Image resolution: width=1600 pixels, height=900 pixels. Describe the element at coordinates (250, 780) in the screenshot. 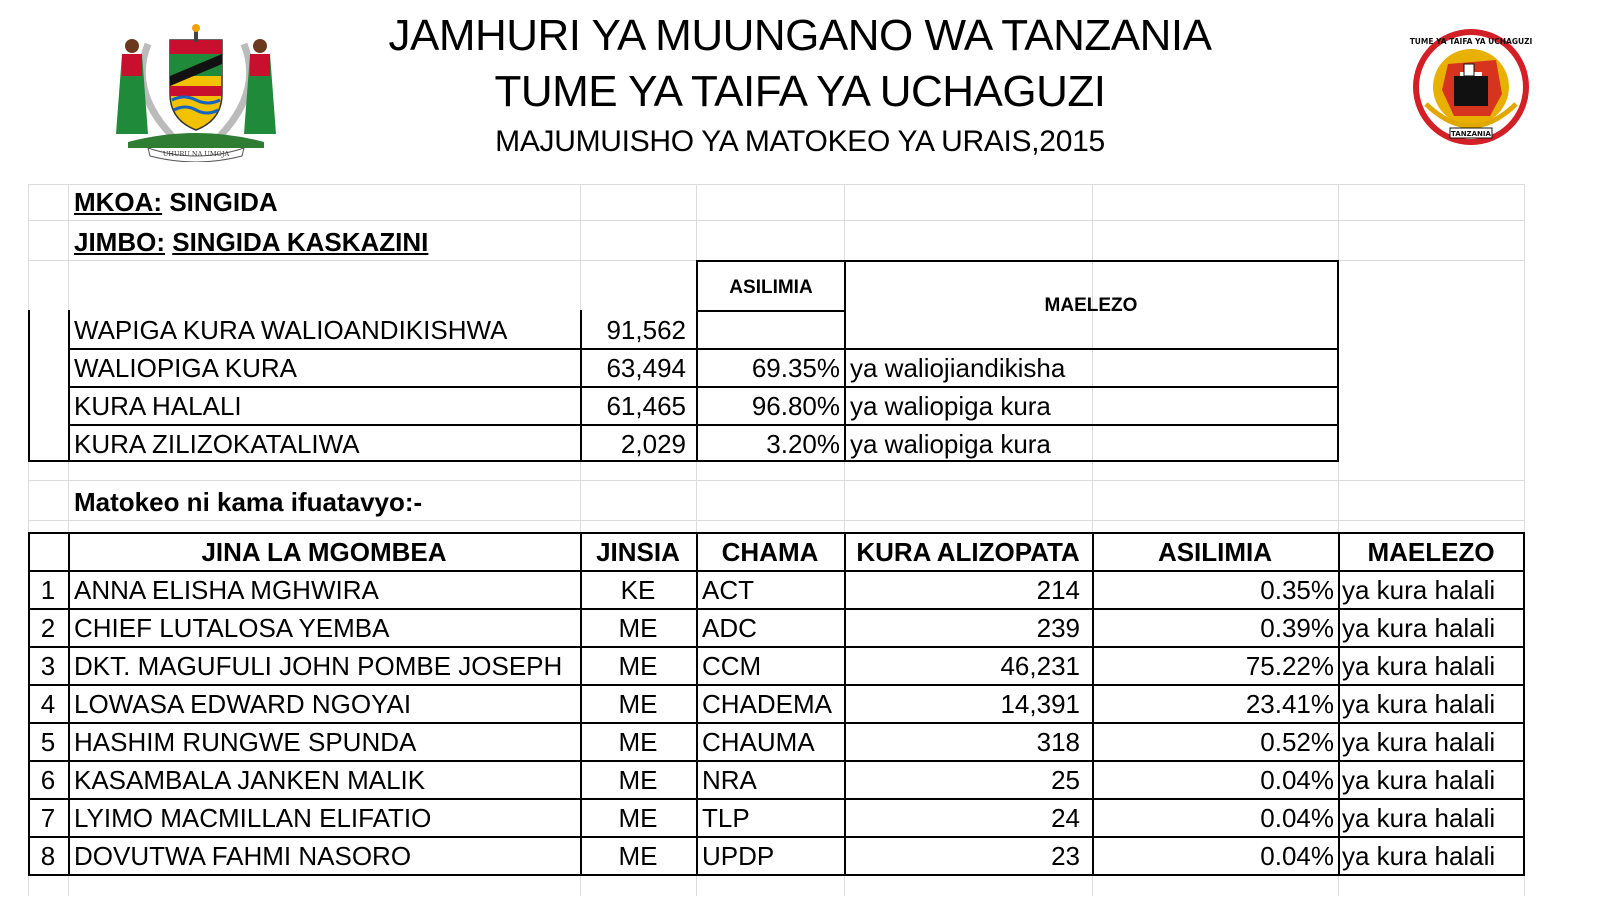

I see `result-row-name: KASAMBALA JANKEN MALIK` at that location.